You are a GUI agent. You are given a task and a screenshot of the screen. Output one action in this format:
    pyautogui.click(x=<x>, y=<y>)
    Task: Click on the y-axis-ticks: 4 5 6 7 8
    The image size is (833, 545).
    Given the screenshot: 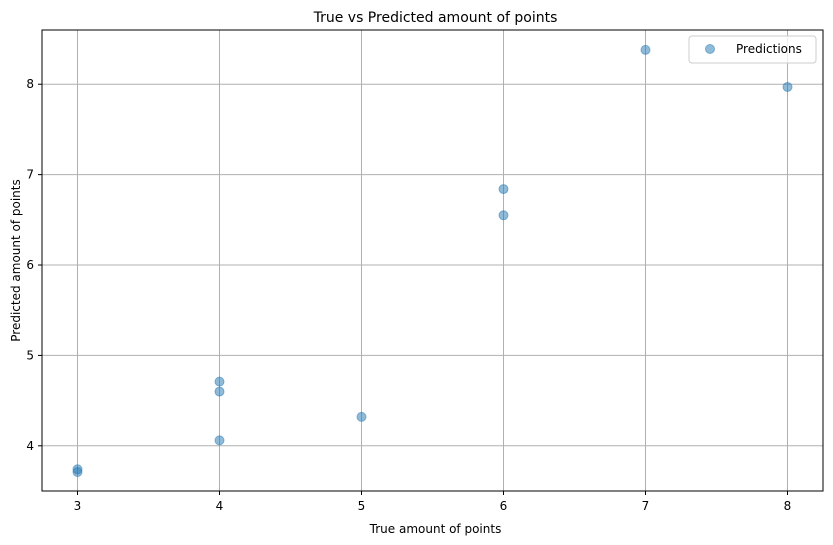 What is the action you would take?
    pyautogui.click(x=34, y=265)
    